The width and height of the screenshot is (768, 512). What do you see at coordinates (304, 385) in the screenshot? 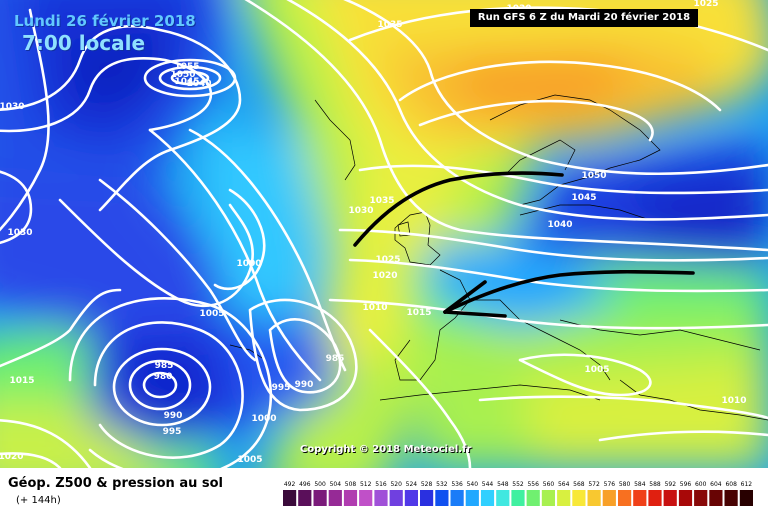
I see `pressure-label: 990` at bounding box center [304, 385].